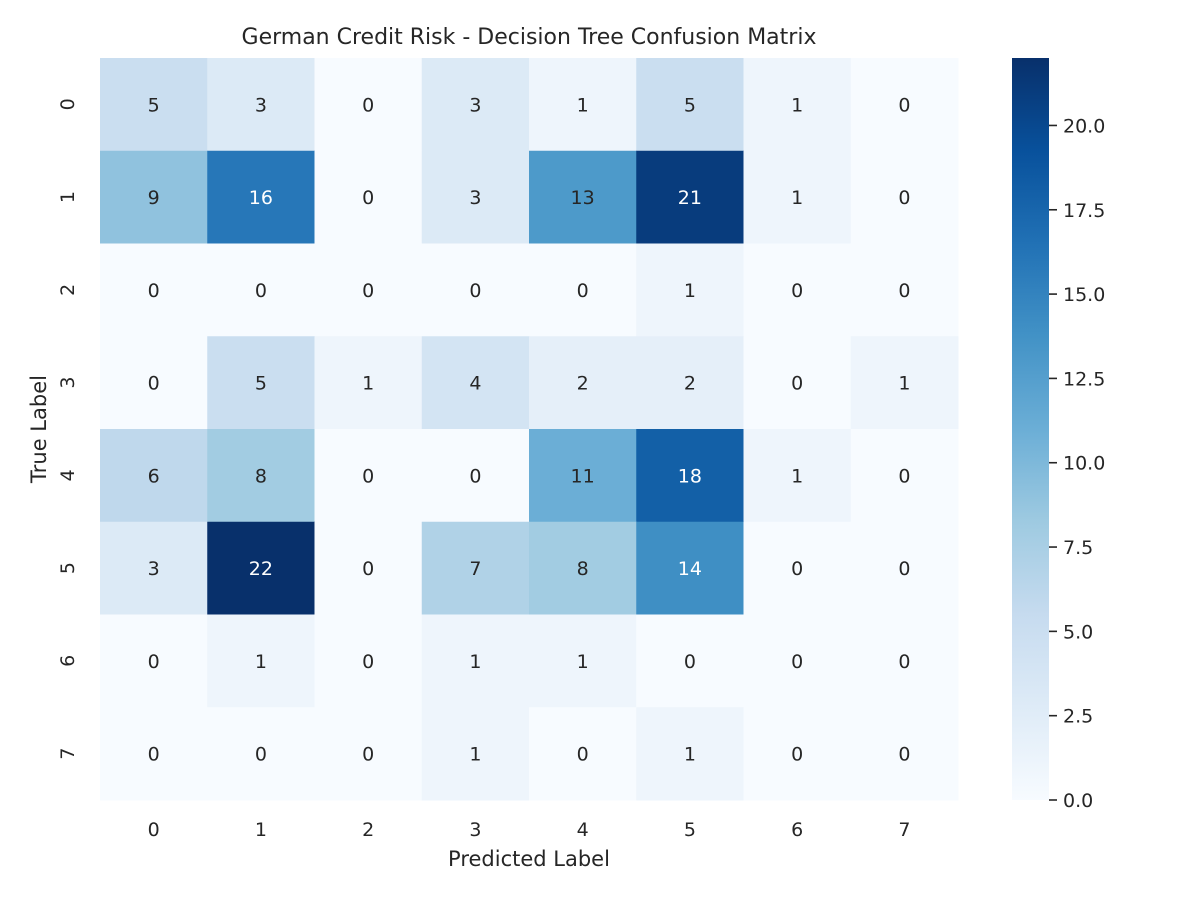 Image resolution: width=1200 pixels, height=905 pixels. I want to click on heatmap-cell-r4-c1, so click(261, 476).